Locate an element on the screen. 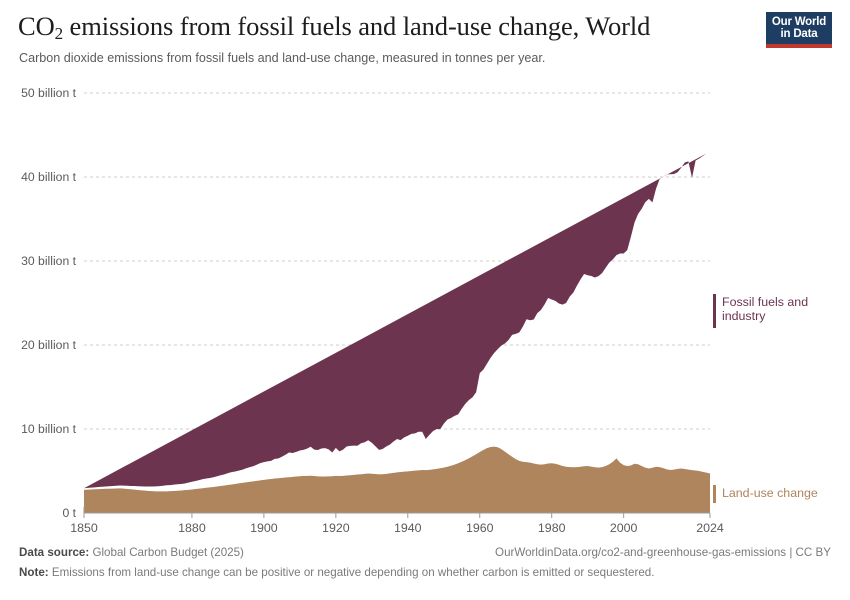 The width and height of the screenshot is (850, 600). data-source-label: Data source: is located at coordinates (54, 552).